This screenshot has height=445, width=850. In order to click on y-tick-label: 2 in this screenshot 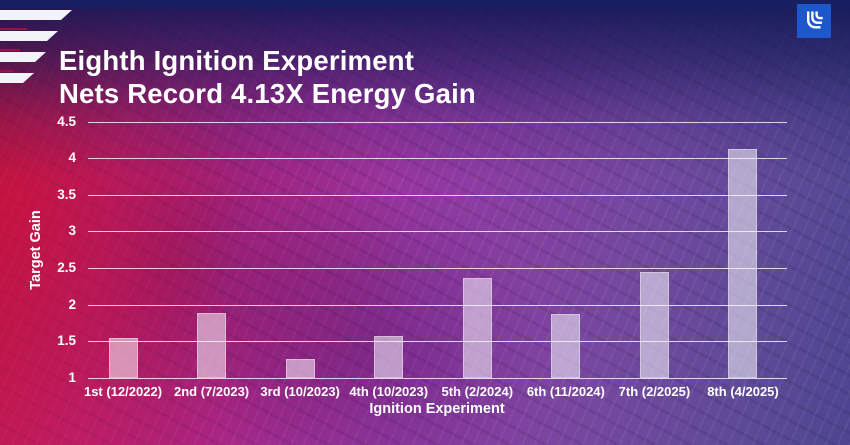, I will do `click(72, 304)`.